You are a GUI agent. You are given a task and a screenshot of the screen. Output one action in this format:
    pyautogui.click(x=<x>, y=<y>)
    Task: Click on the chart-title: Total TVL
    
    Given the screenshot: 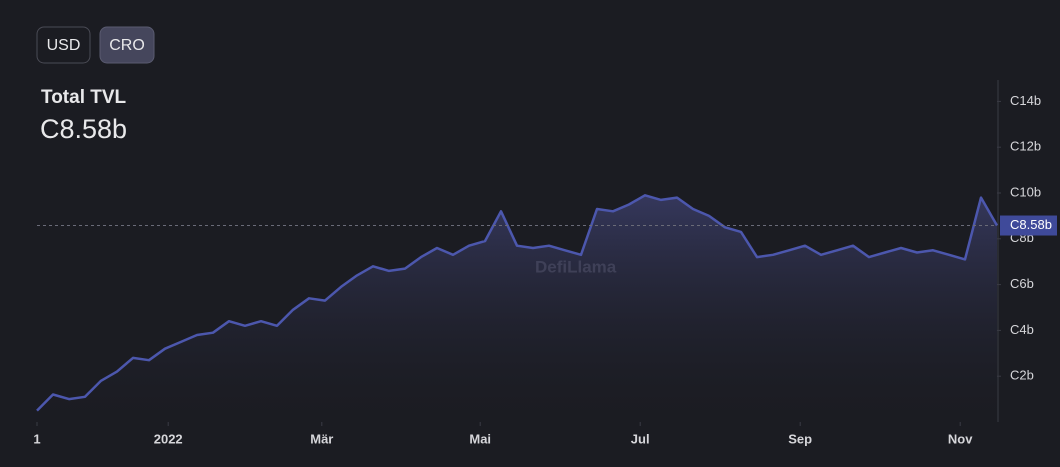 What is the action you would take?
    pyautogui.click(x=84, y=97)
    